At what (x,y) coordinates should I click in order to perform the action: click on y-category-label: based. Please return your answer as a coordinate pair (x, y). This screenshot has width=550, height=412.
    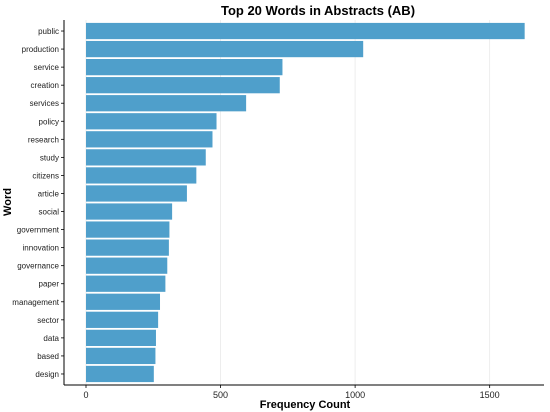
    Looking at the image, I should click on (48, 356).